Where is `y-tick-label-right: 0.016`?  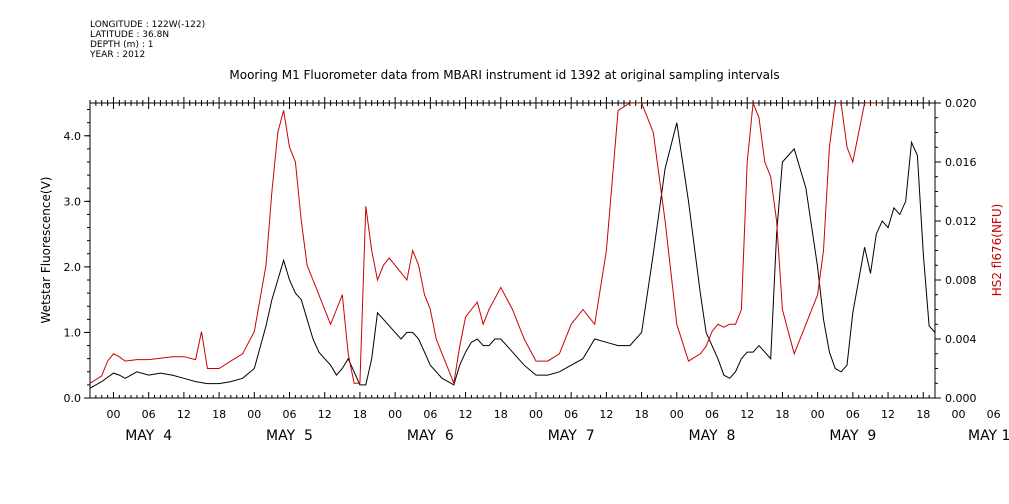
y-tick-label-right: 0.016 is located at coordinates (961, 162).